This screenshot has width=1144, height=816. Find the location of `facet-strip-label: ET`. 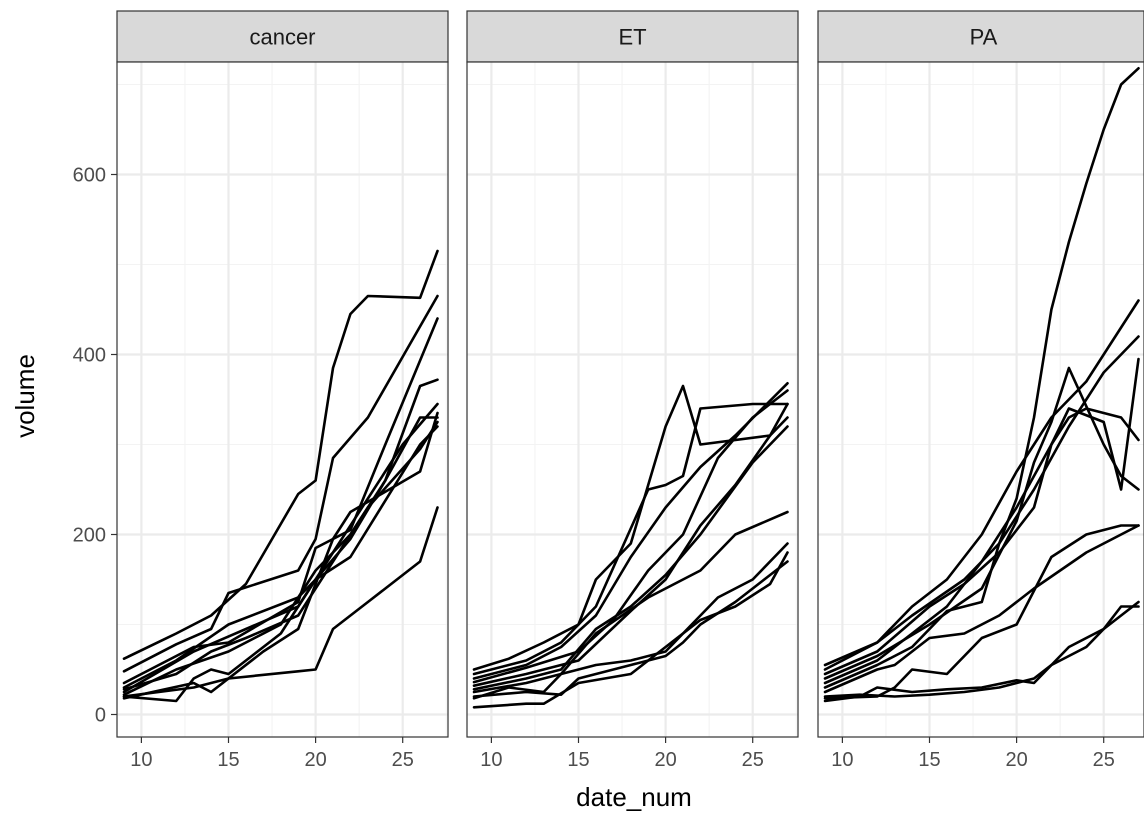

facet-strip-label: ET is located at coordinates (632, 37).